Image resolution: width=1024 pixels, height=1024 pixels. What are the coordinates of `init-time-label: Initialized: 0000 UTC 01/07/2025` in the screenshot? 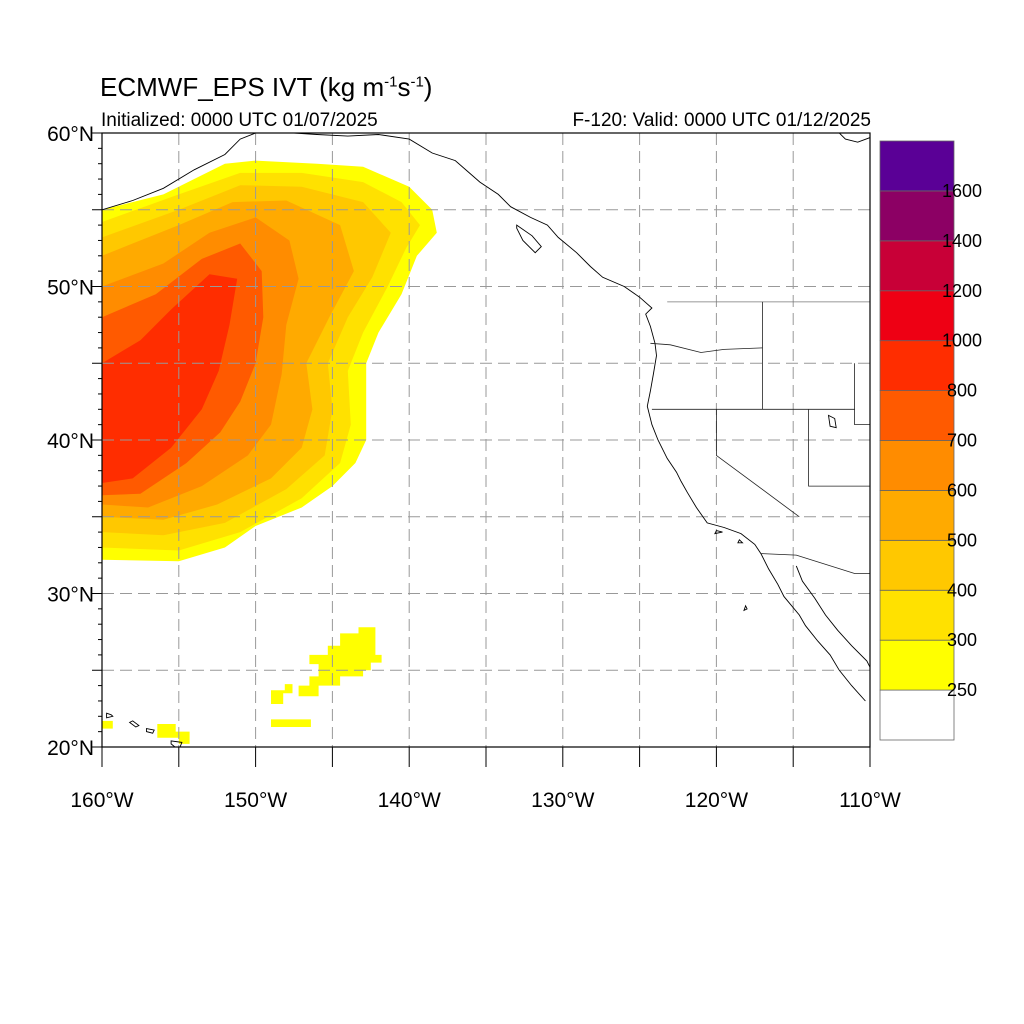 It's located at (239, 120).